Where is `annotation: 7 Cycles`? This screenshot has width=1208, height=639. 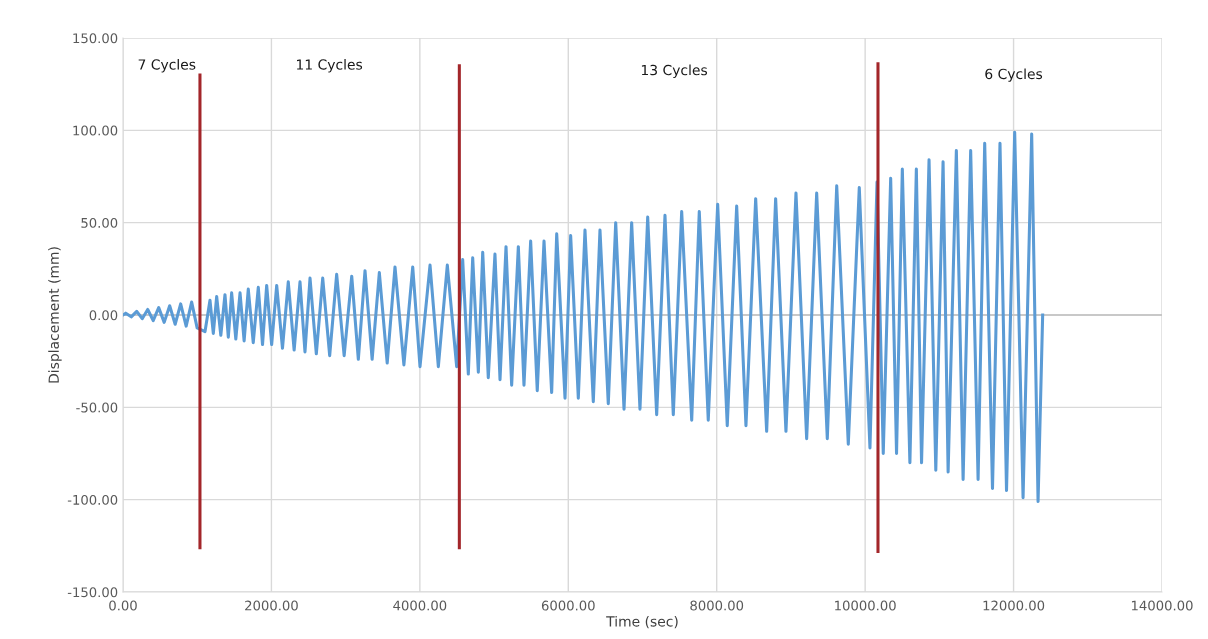
annotation: 7 Cycles is located at coordinates (167, 65).